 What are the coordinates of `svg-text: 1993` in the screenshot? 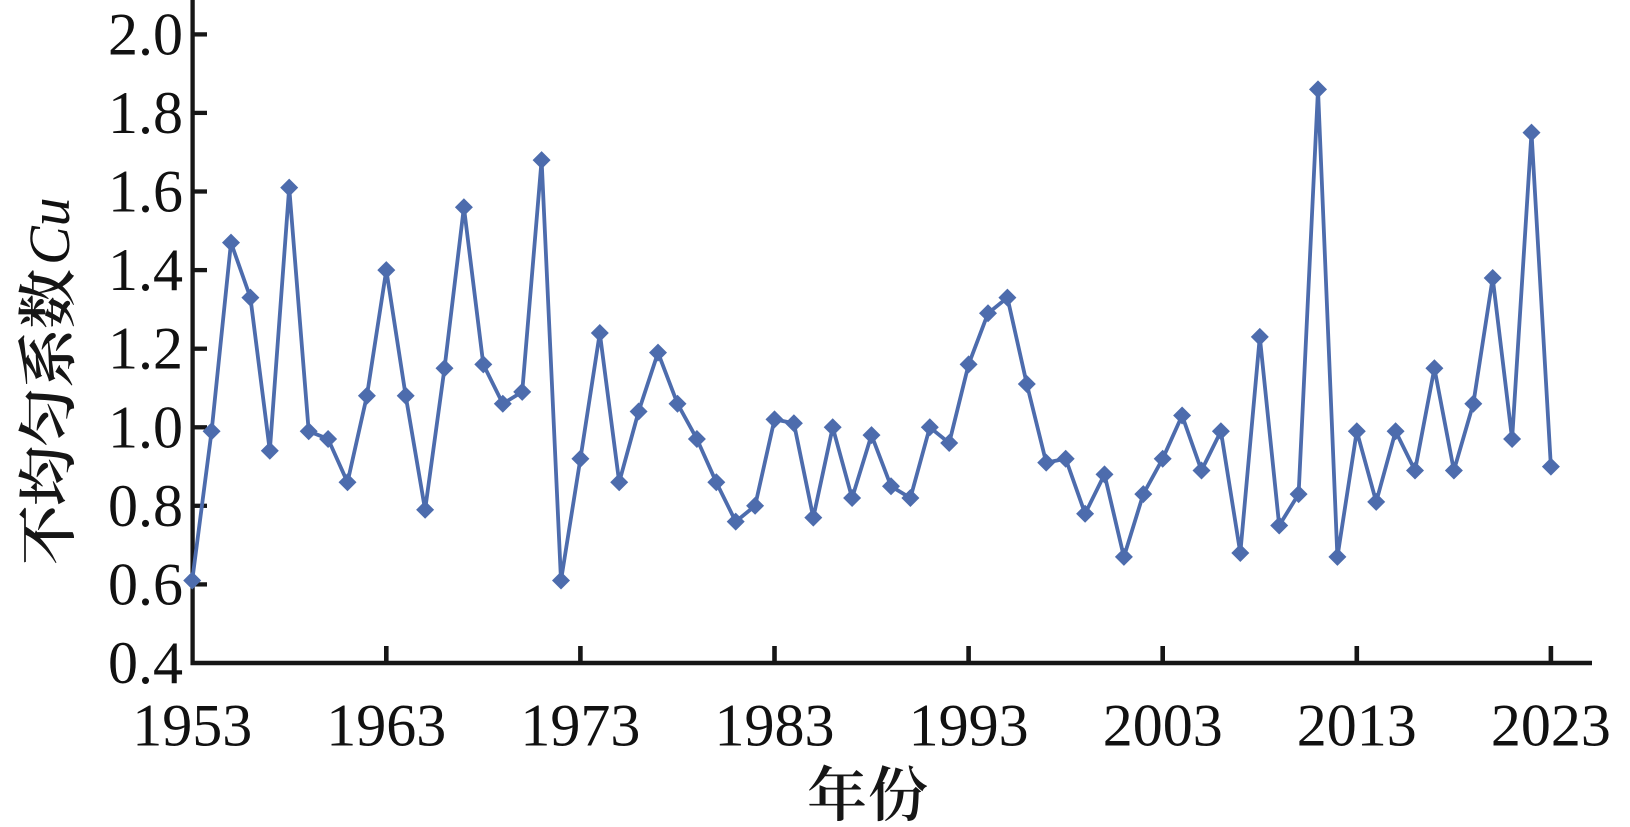 It's located at (969, 726).